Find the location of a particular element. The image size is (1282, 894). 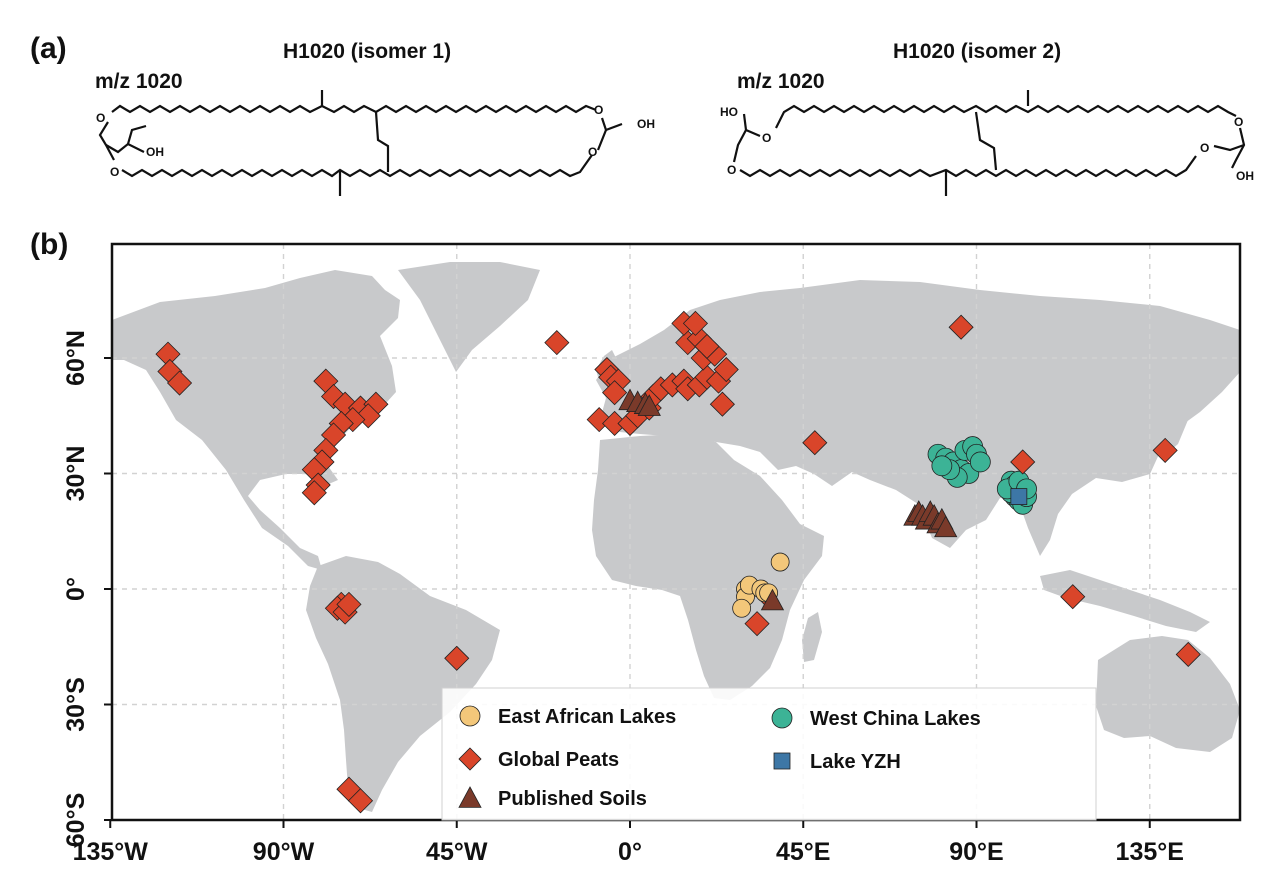

isomer2-oxygen-4: O is located at coordinates (1204, 148).